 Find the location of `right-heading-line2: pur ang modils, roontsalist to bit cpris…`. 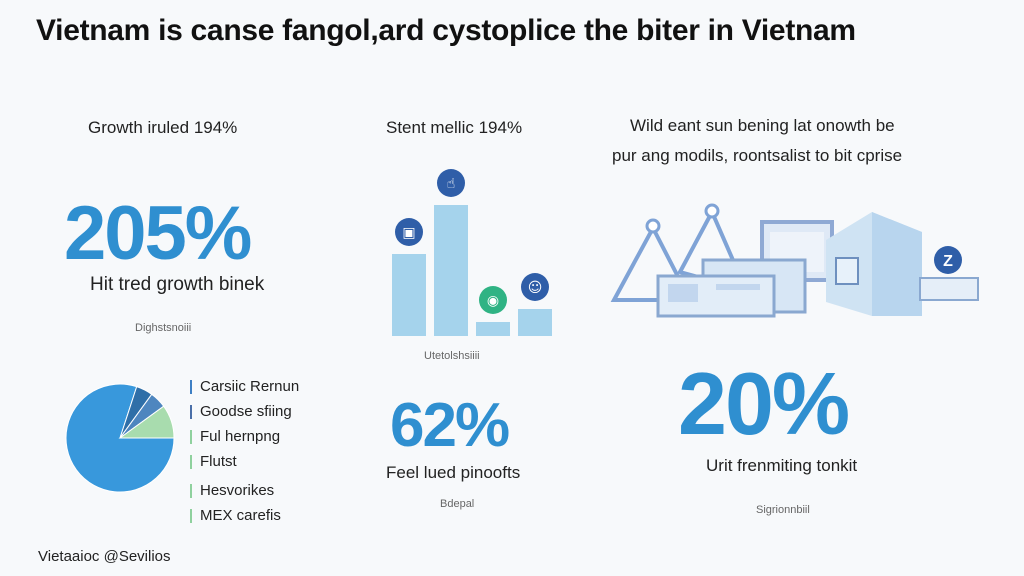

right-heading-line2: pur ang modils, roontsalist to bit cpris… is located at coordinates (757, 155).